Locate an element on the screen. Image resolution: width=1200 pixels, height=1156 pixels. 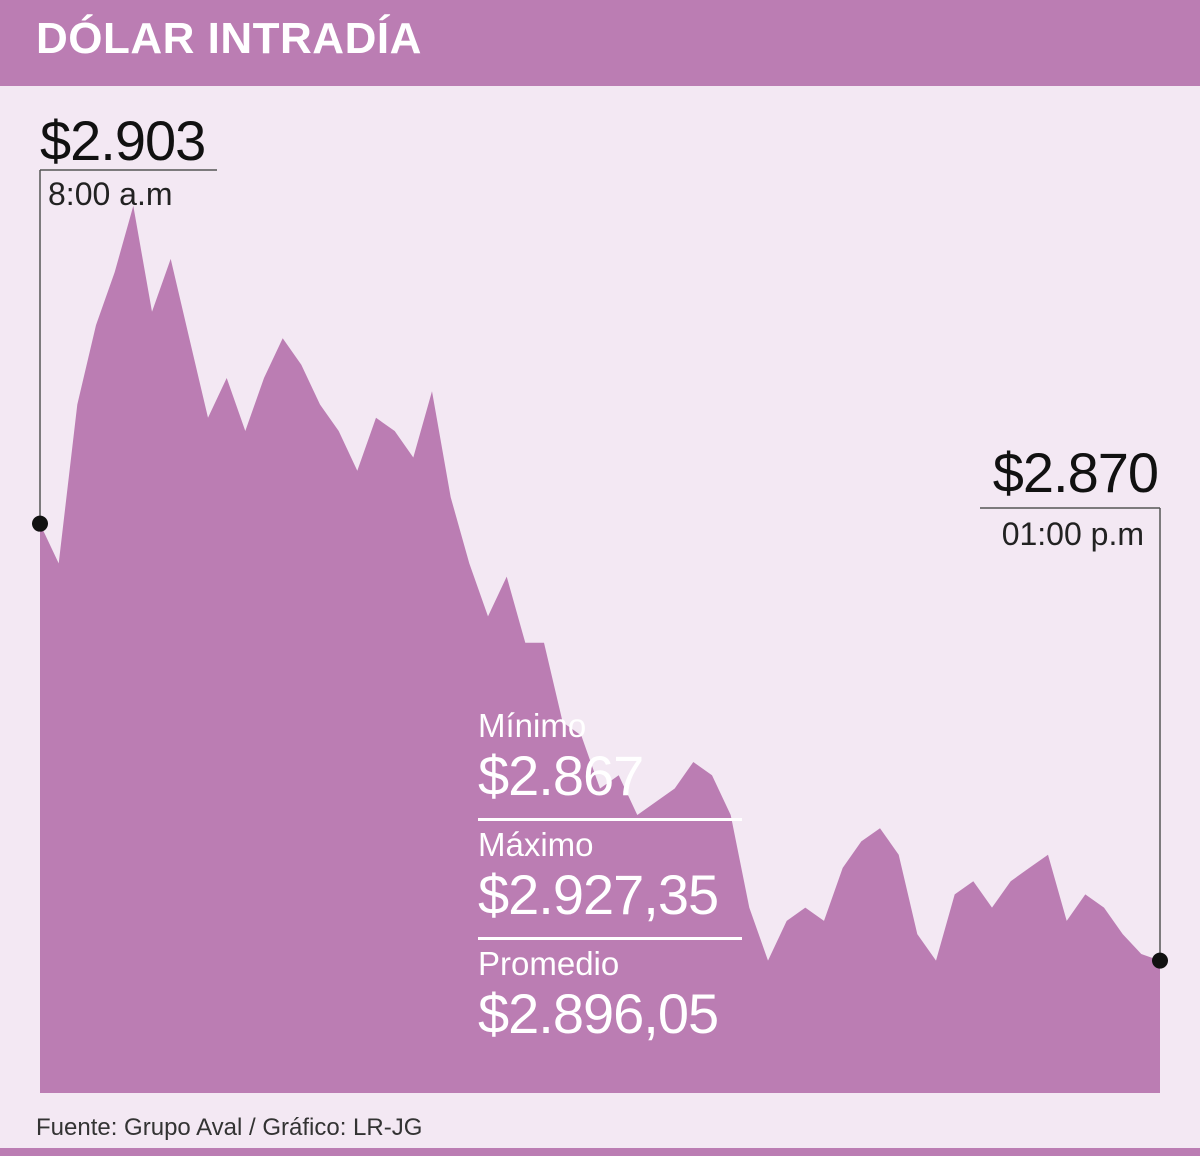
stat-average-value: $2.896,05 is located at coordinates (598, 1013).